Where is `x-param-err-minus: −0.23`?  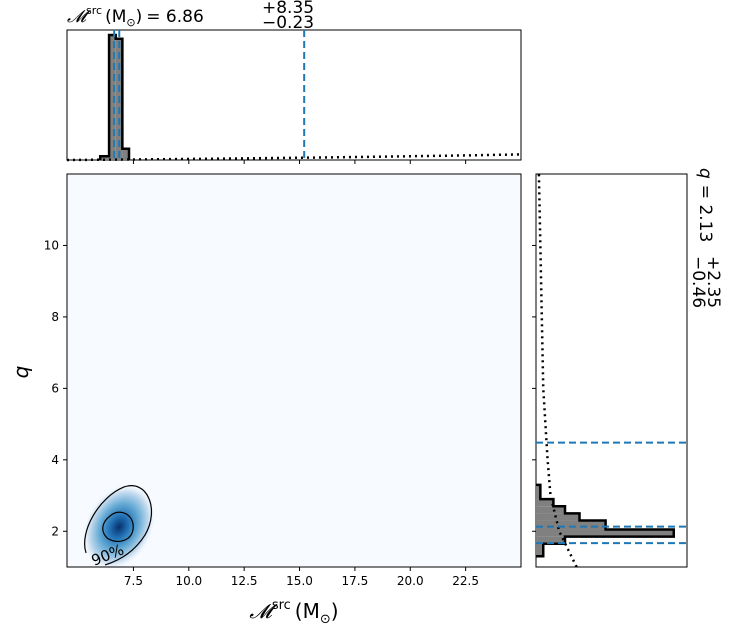 x-param-err-minus: −0.23 is located at coordinates (288, 23).